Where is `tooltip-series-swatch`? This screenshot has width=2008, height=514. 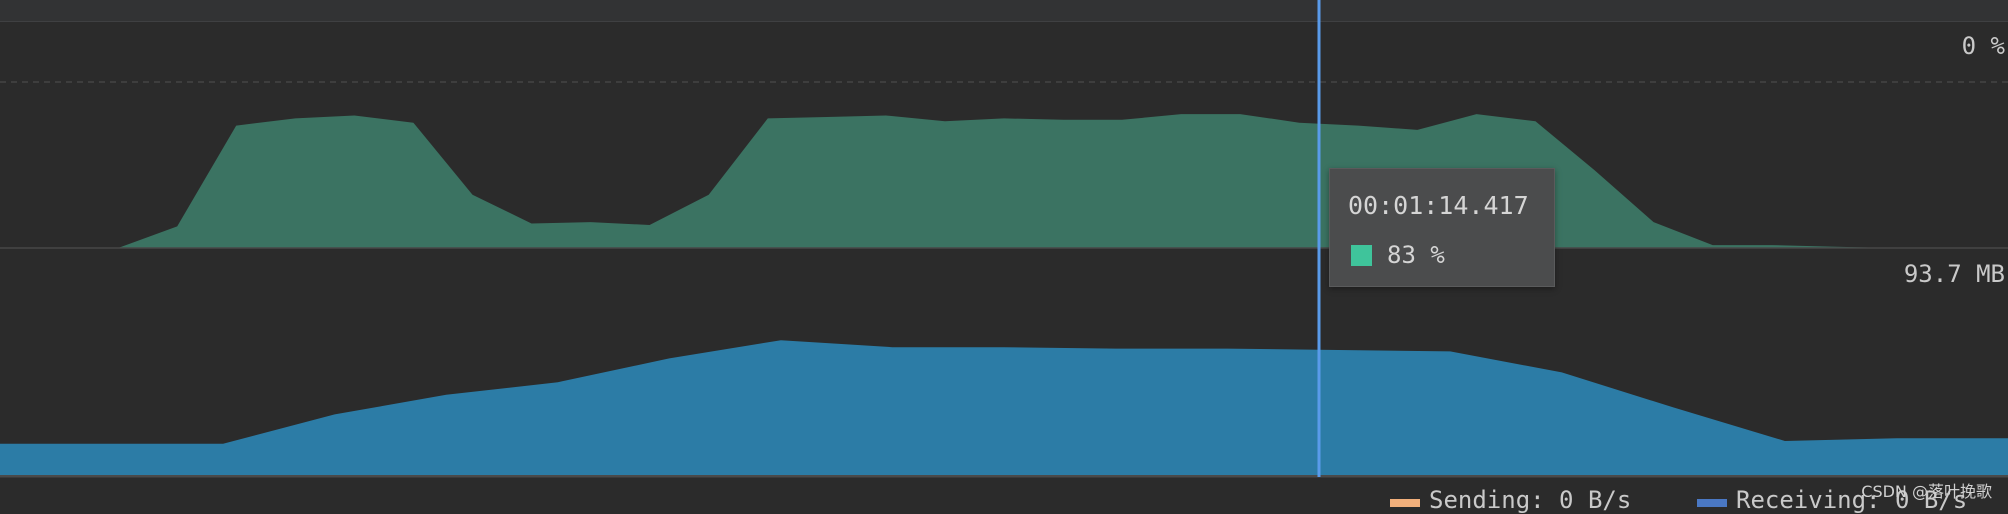 tooltip-series-swatch is located at coordinates (1361, 255).